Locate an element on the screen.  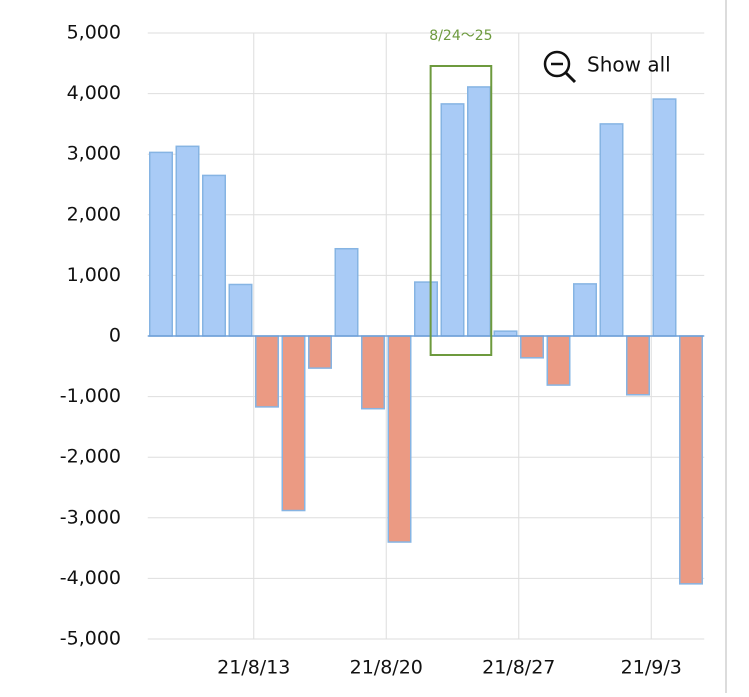
zoom-icon-handle is located at coordinates (570, 77).